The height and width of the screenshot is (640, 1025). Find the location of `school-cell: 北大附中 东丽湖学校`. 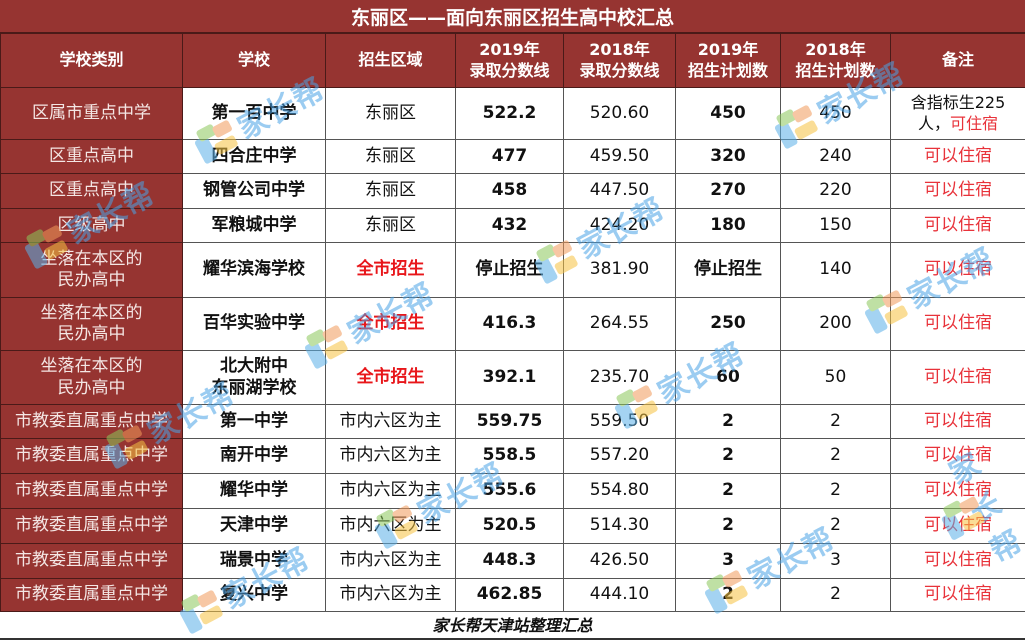

school-cell: 北大附中 东丽湖学校 is located at coordinates (254, 377).